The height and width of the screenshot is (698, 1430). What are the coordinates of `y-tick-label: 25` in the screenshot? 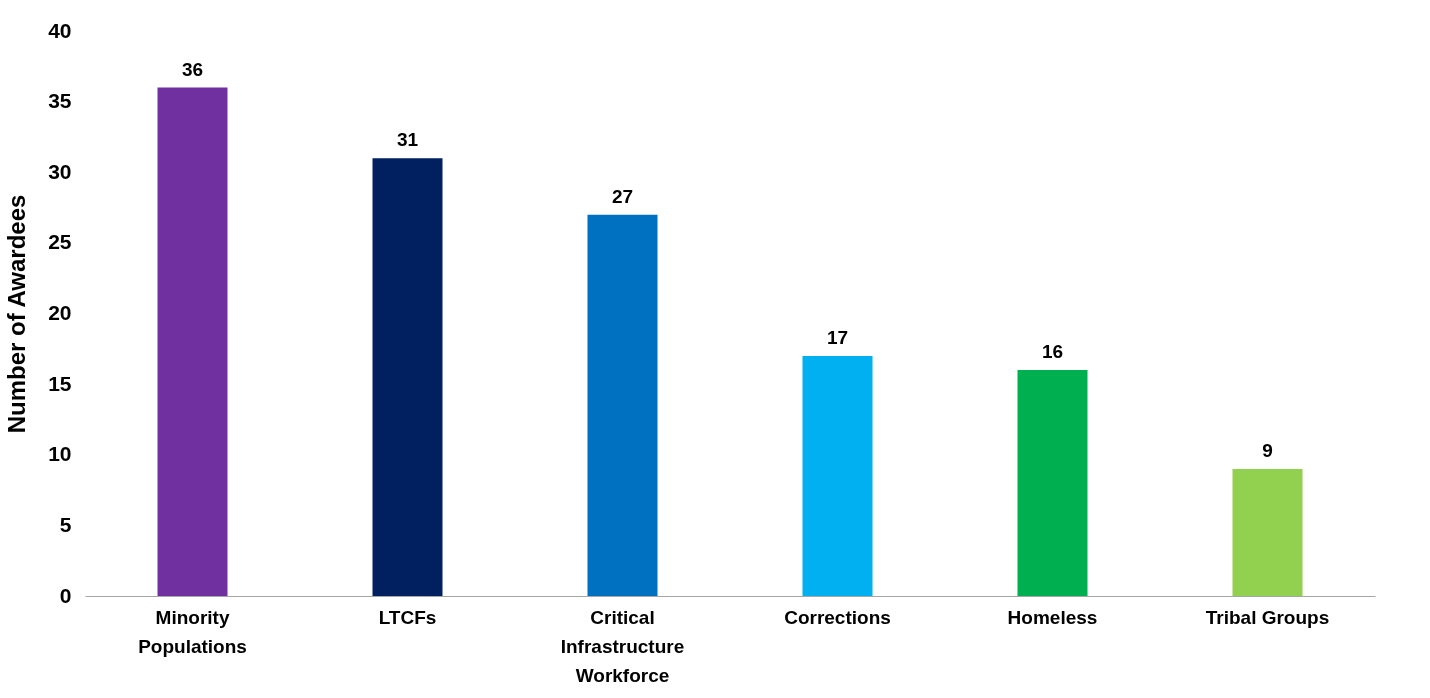 It's located at (60, 242).